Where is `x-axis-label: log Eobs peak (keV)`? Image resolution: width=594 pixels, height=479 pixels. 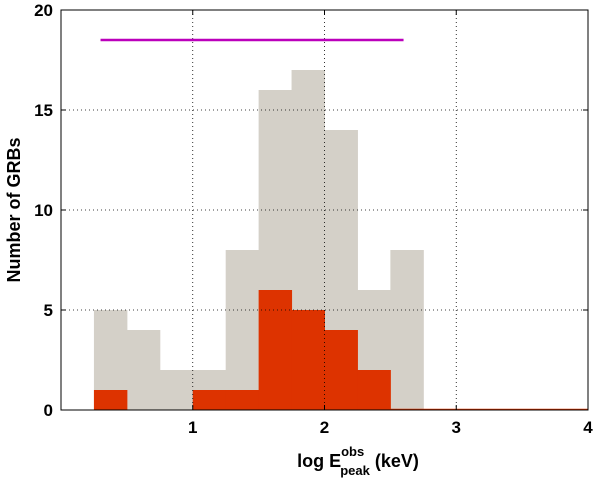 x-axis-label: log Eobs peak (keV) is located at coordinates (358, 461).